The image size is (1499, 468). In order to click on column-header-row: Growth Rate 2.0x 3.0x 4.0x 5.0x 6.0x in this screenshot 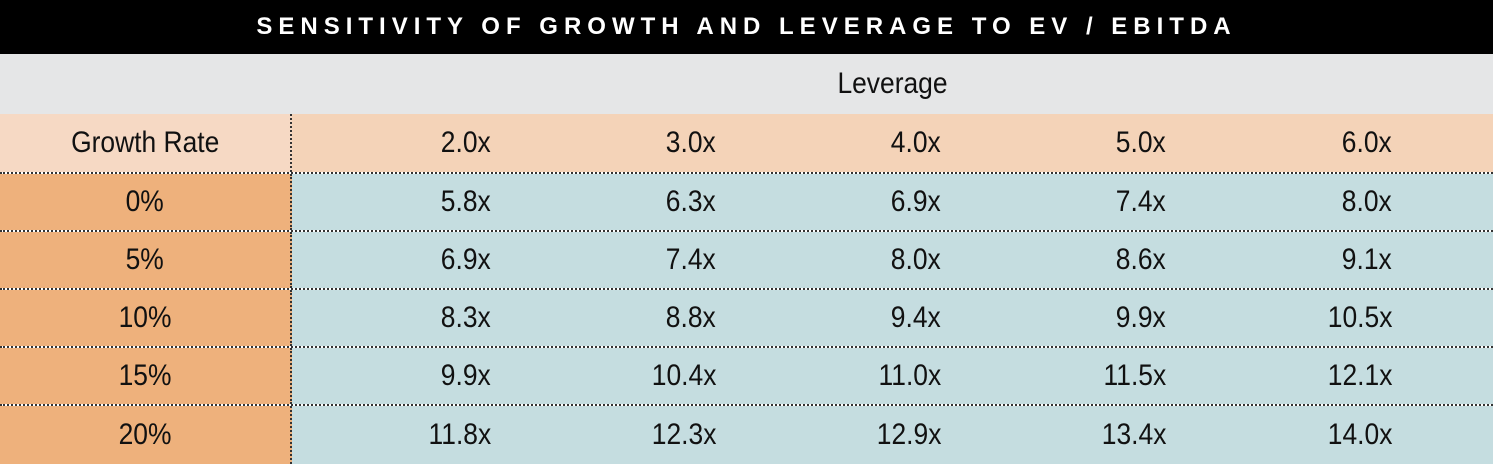, I will do `click(746, 144)`.